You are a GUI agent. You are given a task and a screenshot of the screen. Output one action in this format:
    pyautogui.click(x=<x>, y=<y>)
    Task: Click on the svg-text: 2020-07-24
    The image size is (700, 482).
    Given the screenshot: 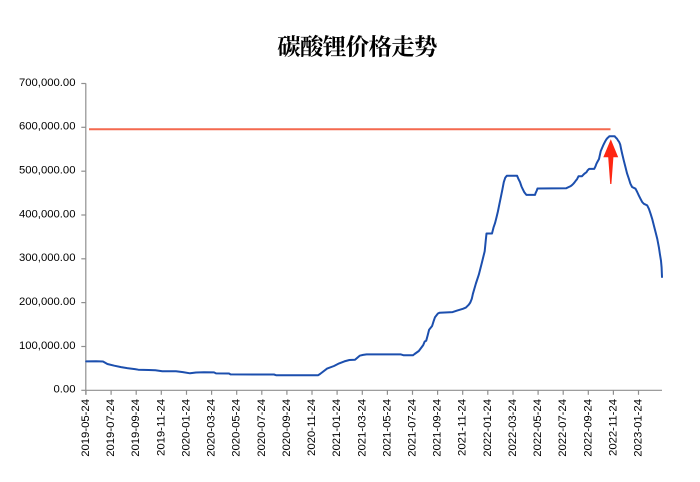 What is the action you would take?
    pyautogui.click(x=262, y=428)
    